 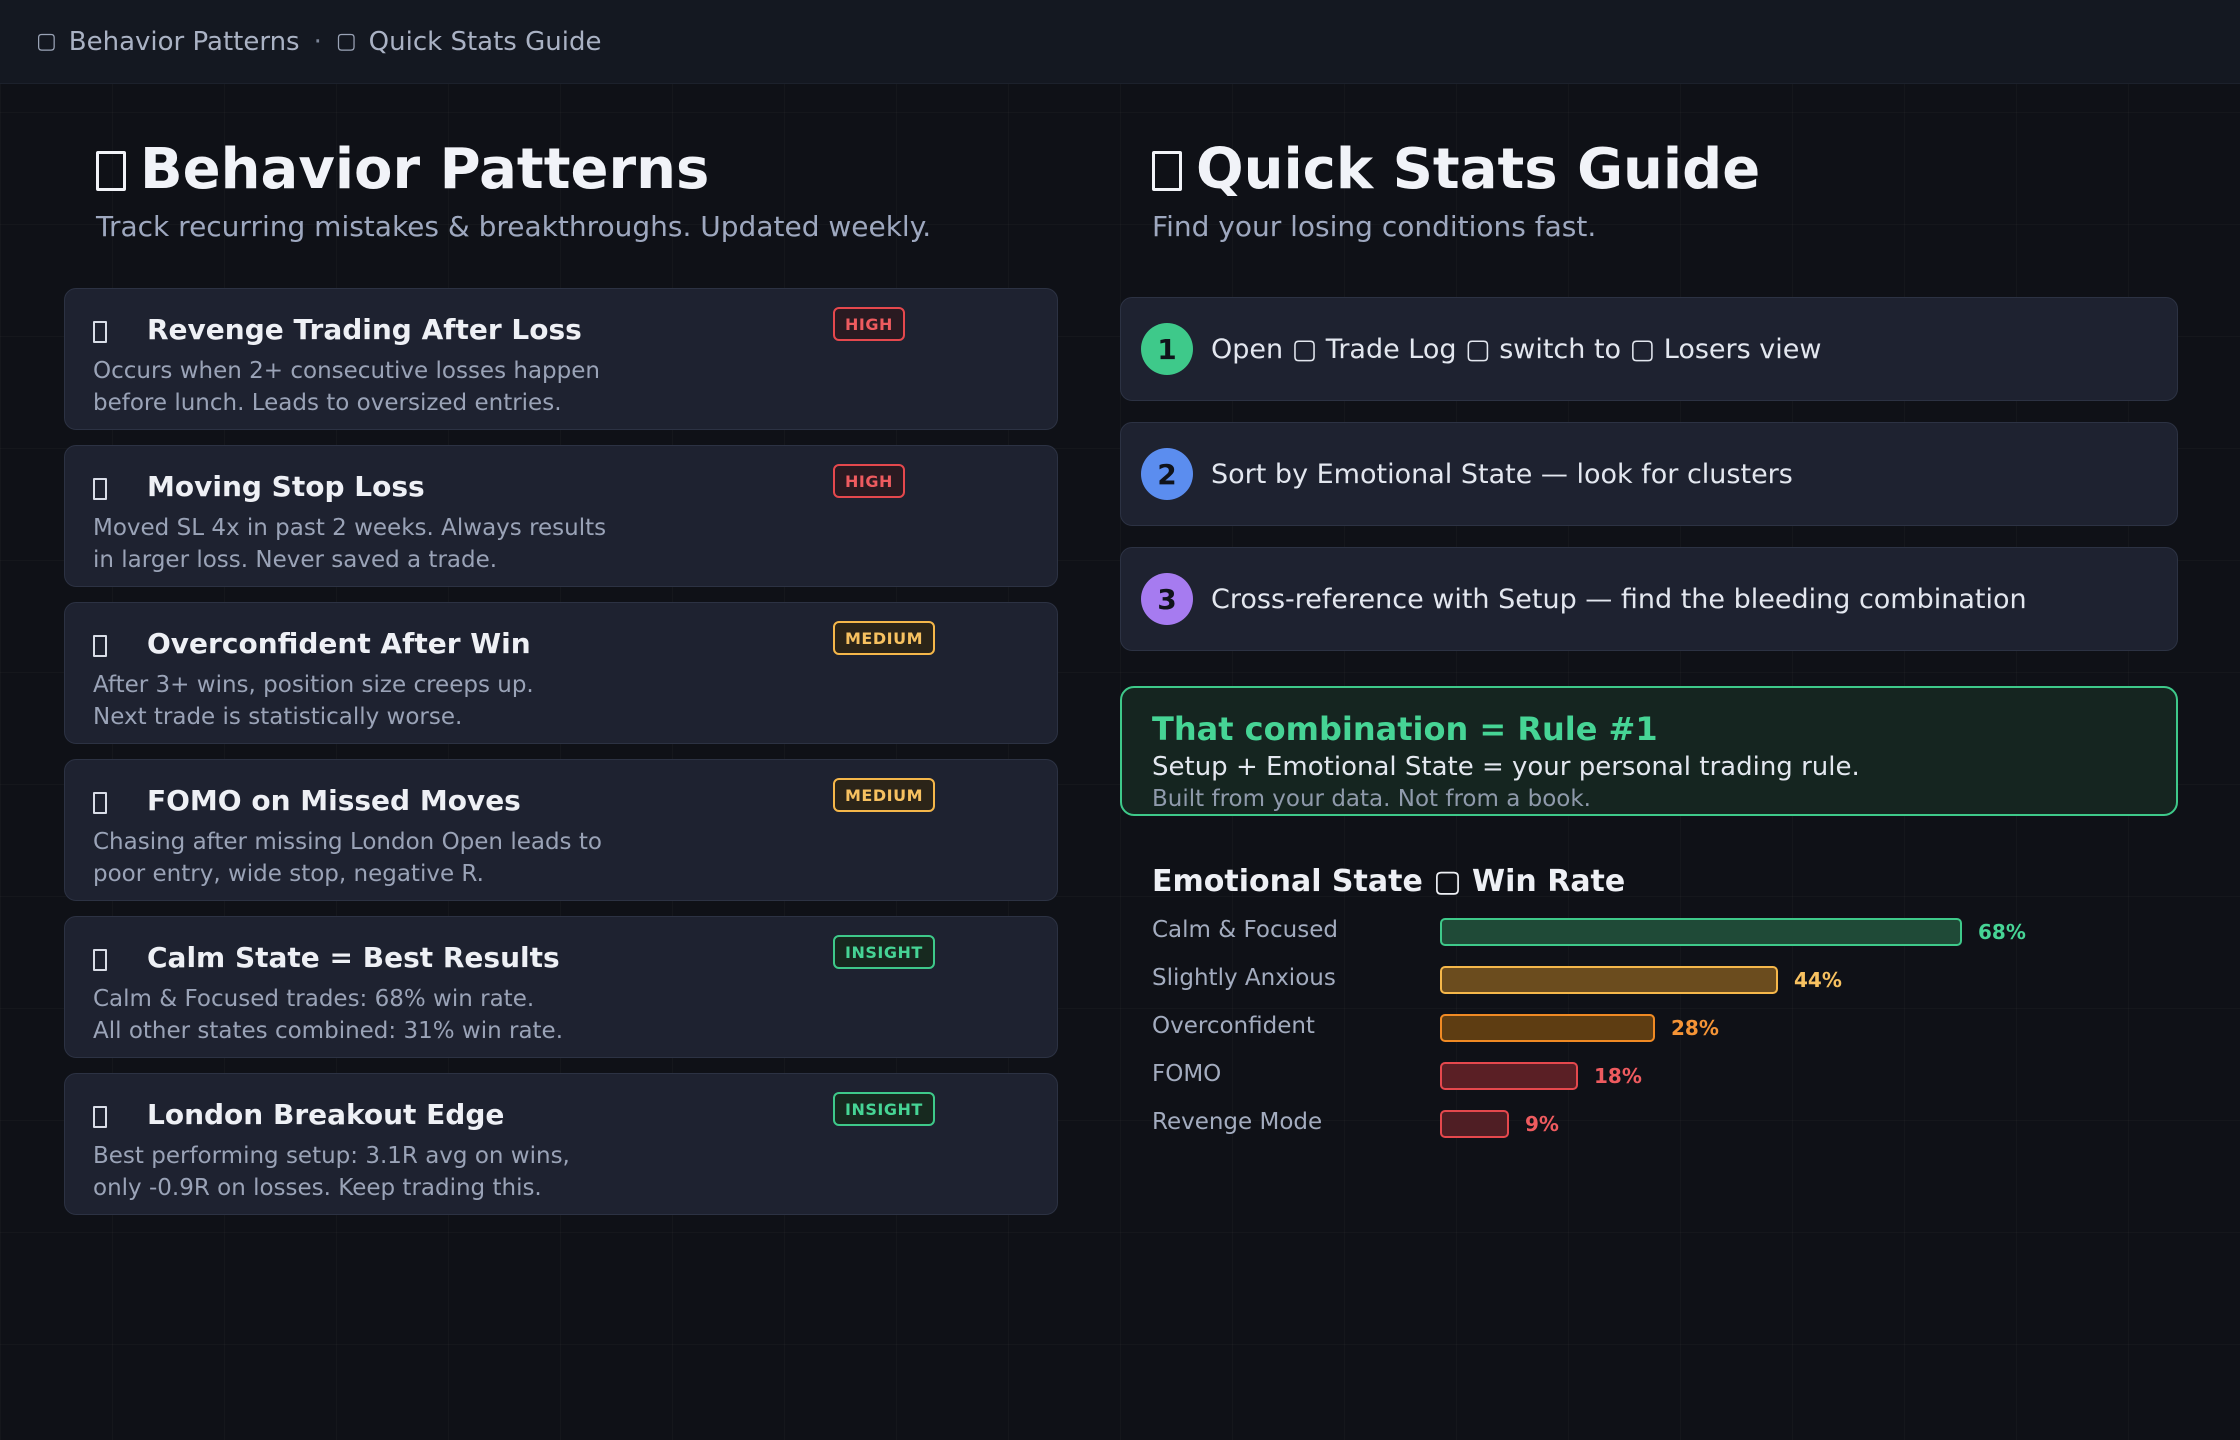 What do you see at coordinates (1618, 1076) in the screenshot?
I see `bar-value-label: 18%` at bounding box center [1618, 1076].